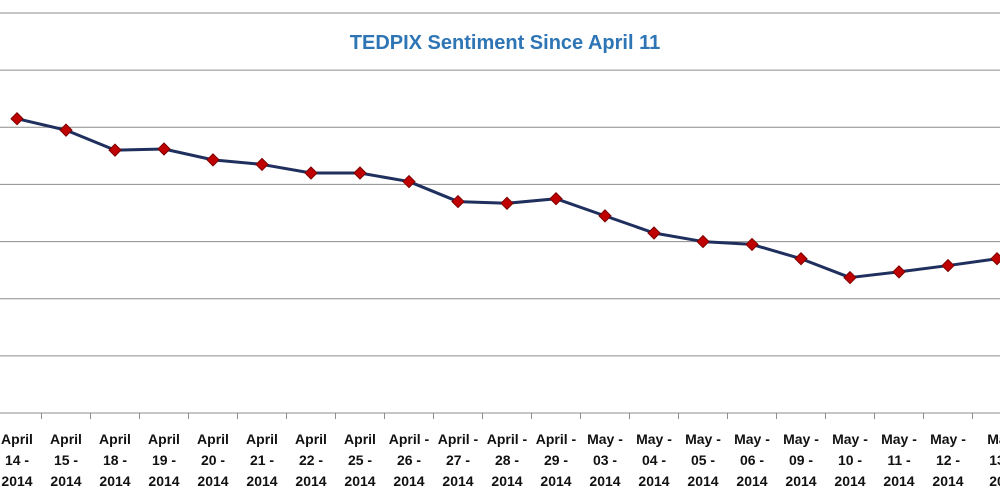 Image resolution: width=1000 pixels, height=500 pixels. I want to click on x-tick-label: April - 29 - 2014, so click(556, 460).